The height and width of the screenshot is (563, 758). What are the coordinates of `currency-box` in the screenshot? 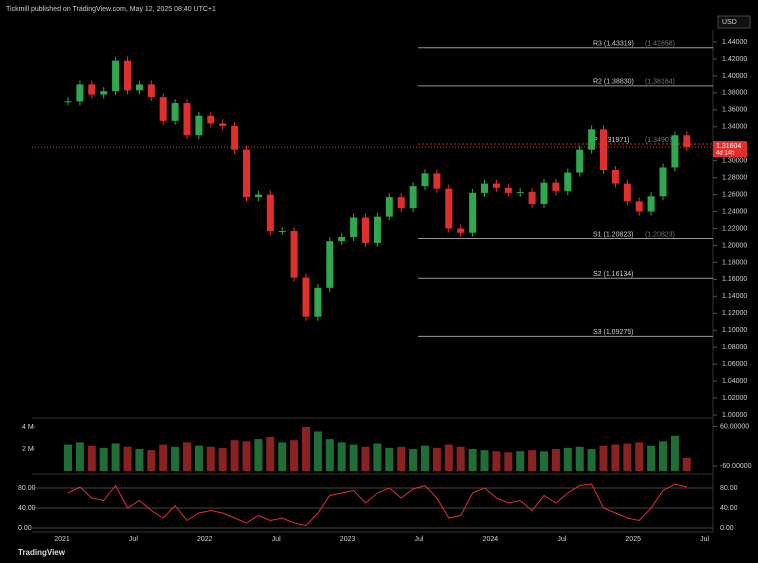 It's located at (734, 22).